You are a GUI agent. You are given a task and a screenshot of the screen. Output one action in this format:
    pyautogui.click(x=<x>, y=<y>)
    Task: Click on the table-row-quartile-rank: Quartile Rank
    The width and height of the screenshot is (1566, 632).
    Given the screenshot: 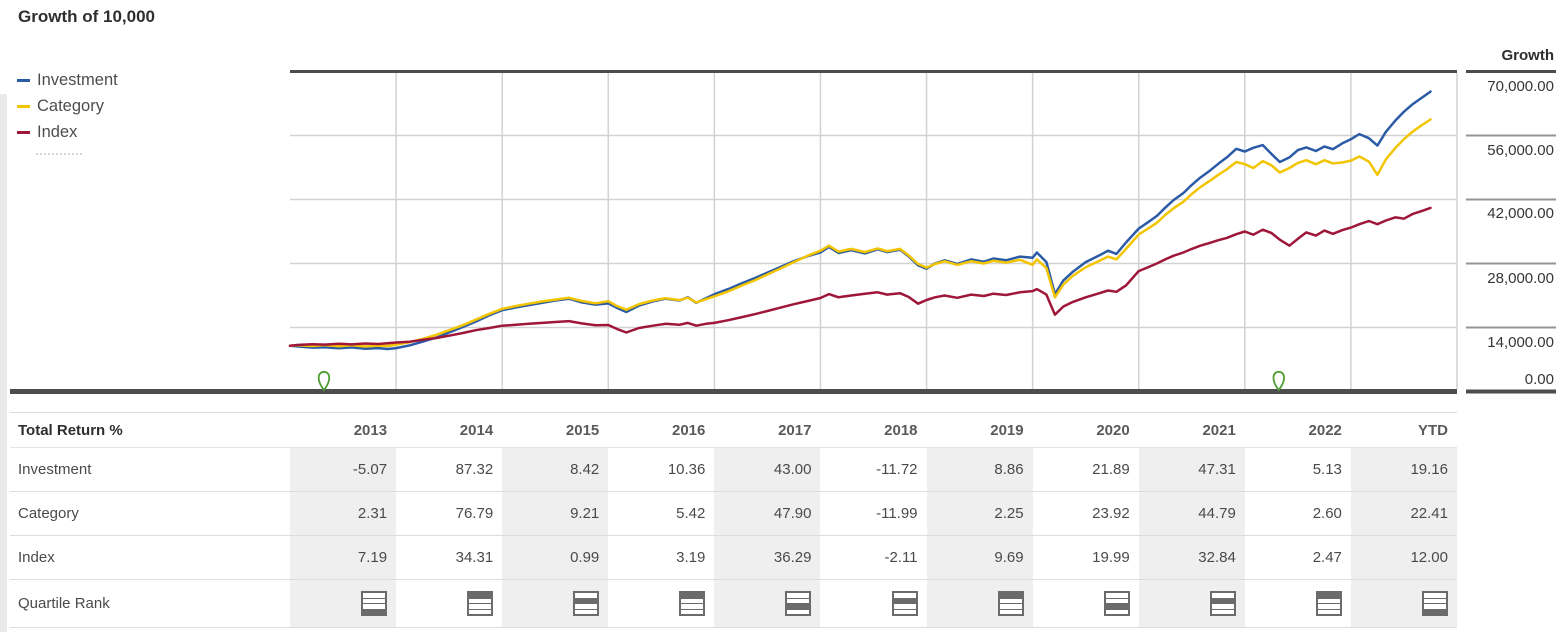 What is the action you would take?
    pyautogui.click(x=733, y=604)
    